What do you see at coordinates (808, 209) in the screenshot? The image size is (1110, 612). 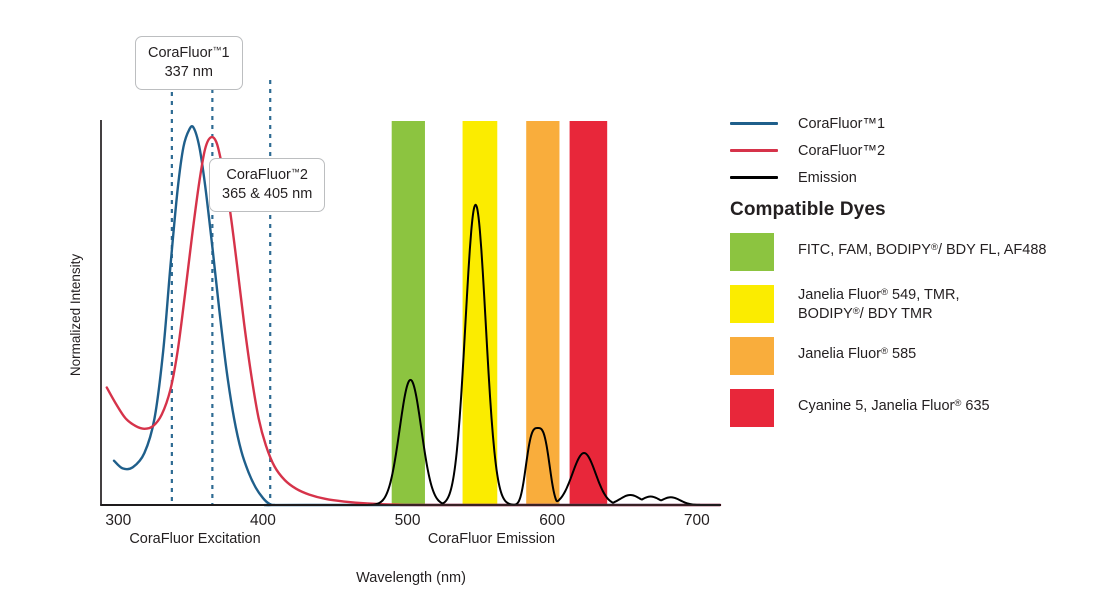 I see `compatible-dyes-heading: Compatible Dyes` at bounding box center [808, 209].